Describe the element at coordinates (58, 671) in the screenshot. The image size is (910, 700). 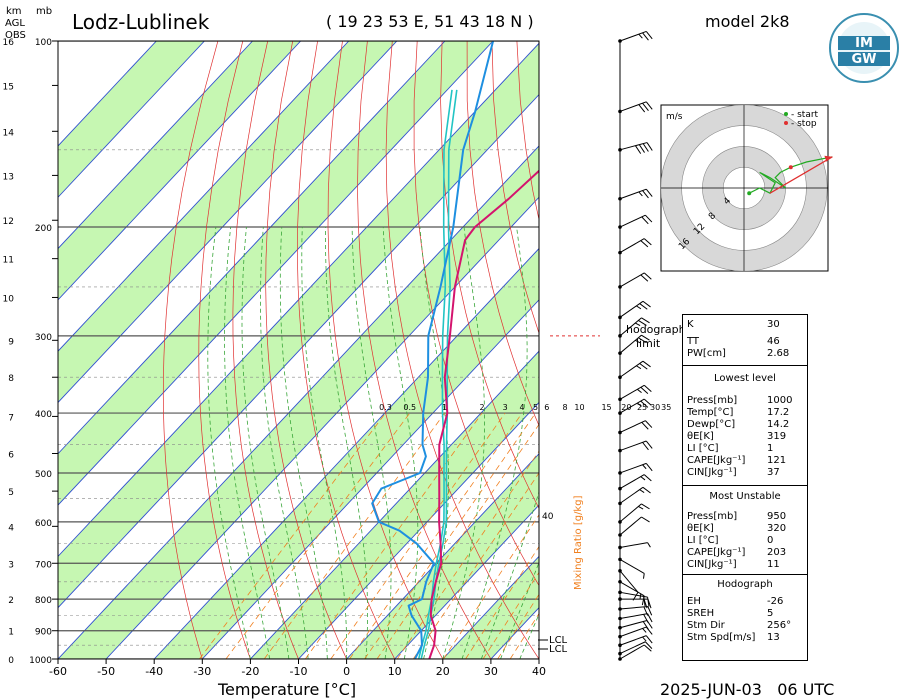
I see `x-tick-label: -60` at that location.